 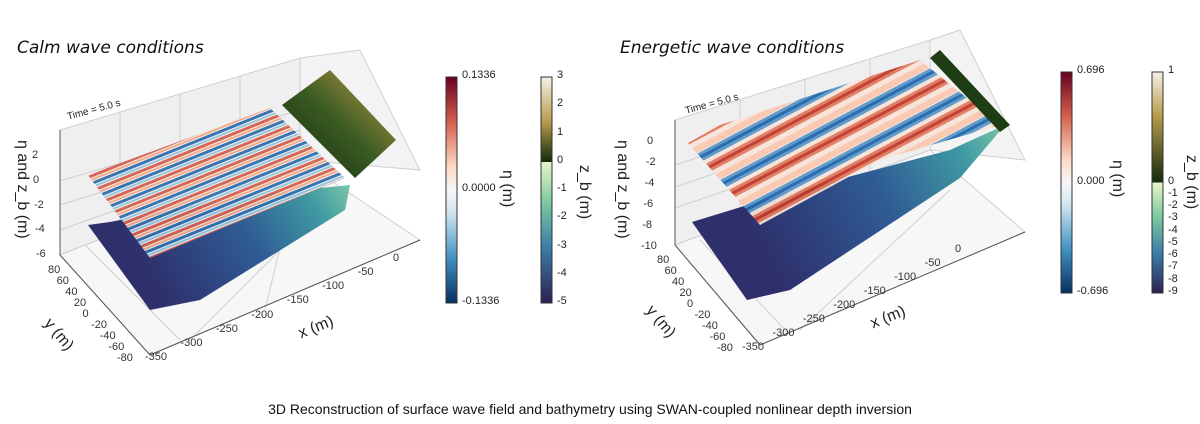 What do you see at coordinates (481, 301) in the screenshot?
I see `eta-colorbar-tick: -0.1336` at bounding box center [481, 301].